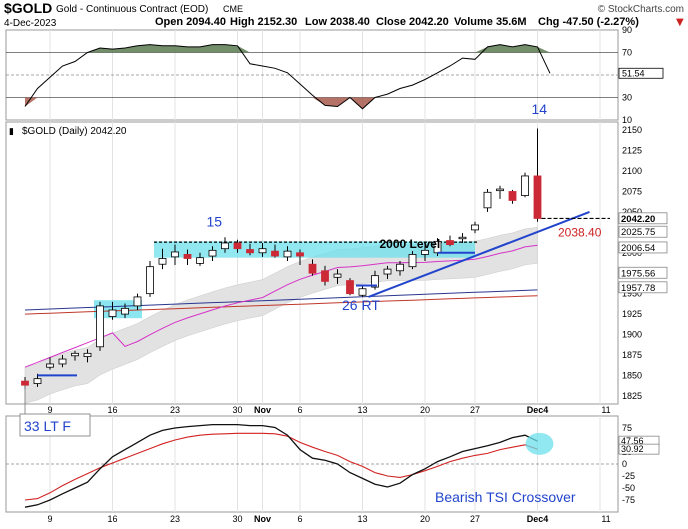 This screenshot has width=688, height=529. What do you see at coordinates (132, 9) in the screenshot?
I see `symbol-description: Gold - Continuous Contract (EOD)` at bounding box center [132, 9].